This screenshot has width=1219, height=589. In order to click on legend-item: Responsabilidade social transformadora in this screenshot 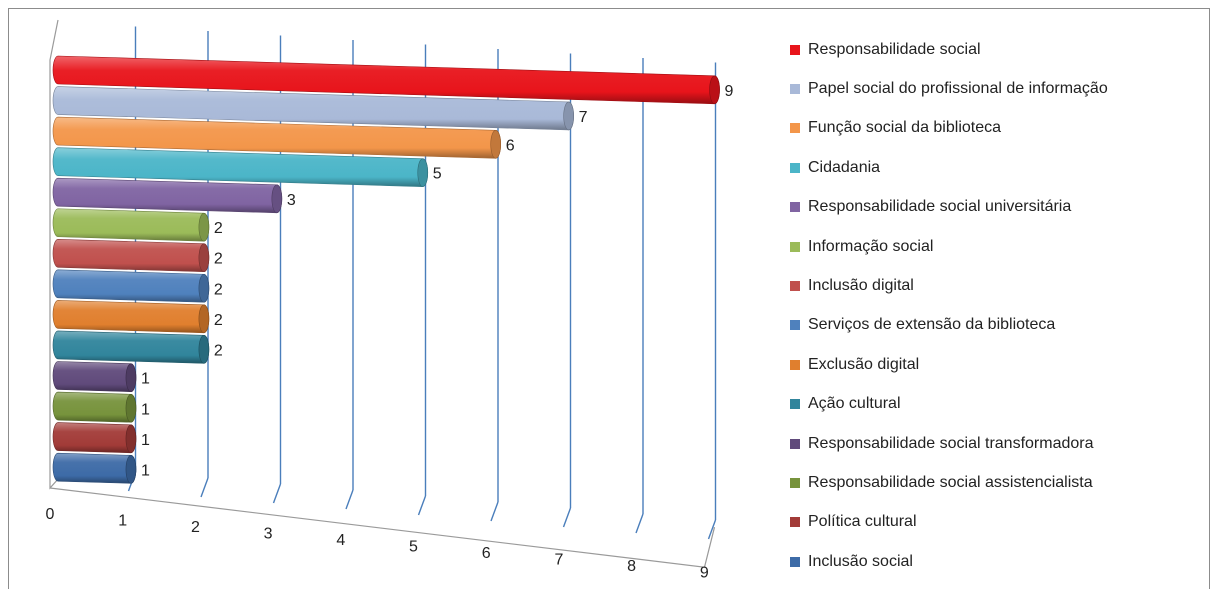, I will do `click(949, 443)`.